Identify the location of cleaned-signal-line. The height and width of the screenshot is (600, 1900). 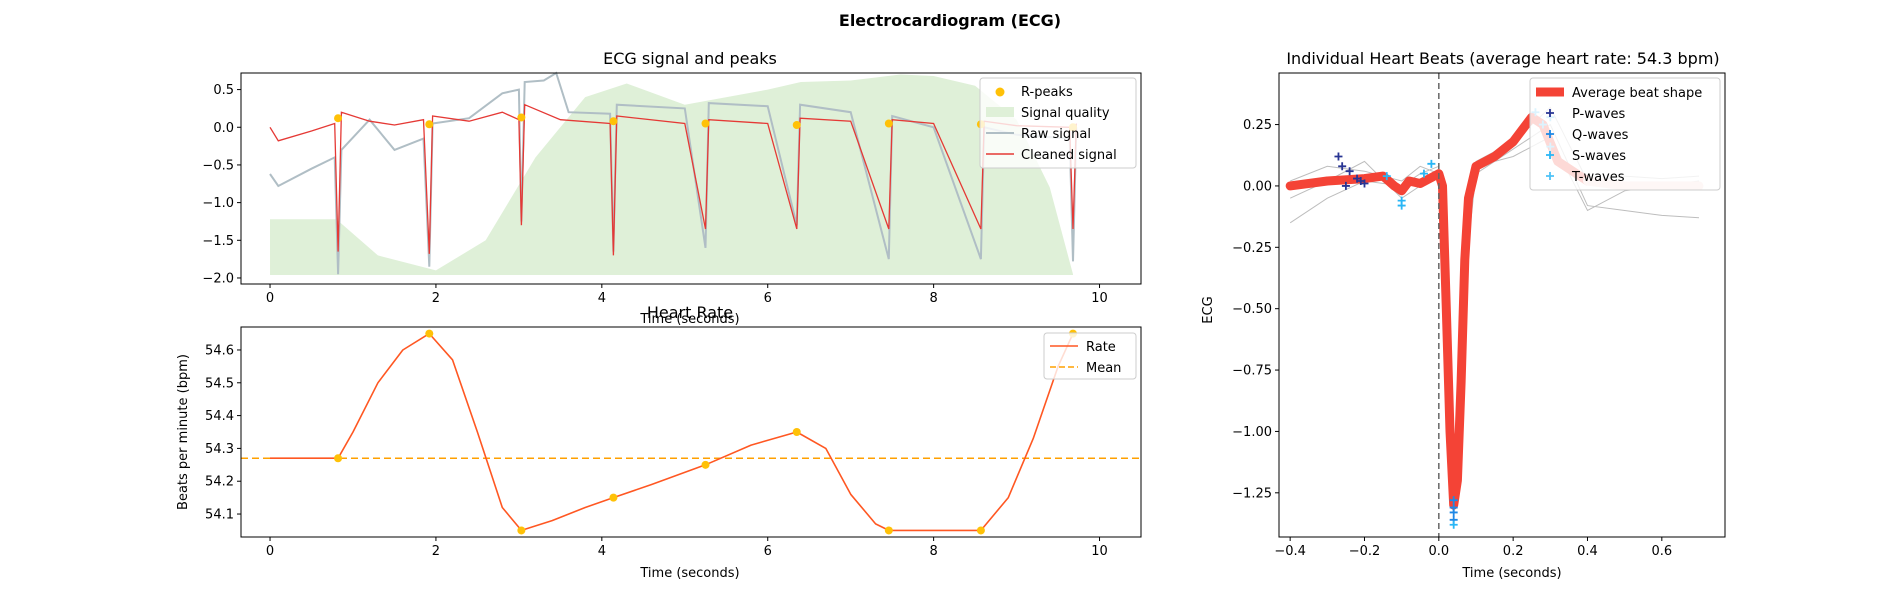
(673, 179).